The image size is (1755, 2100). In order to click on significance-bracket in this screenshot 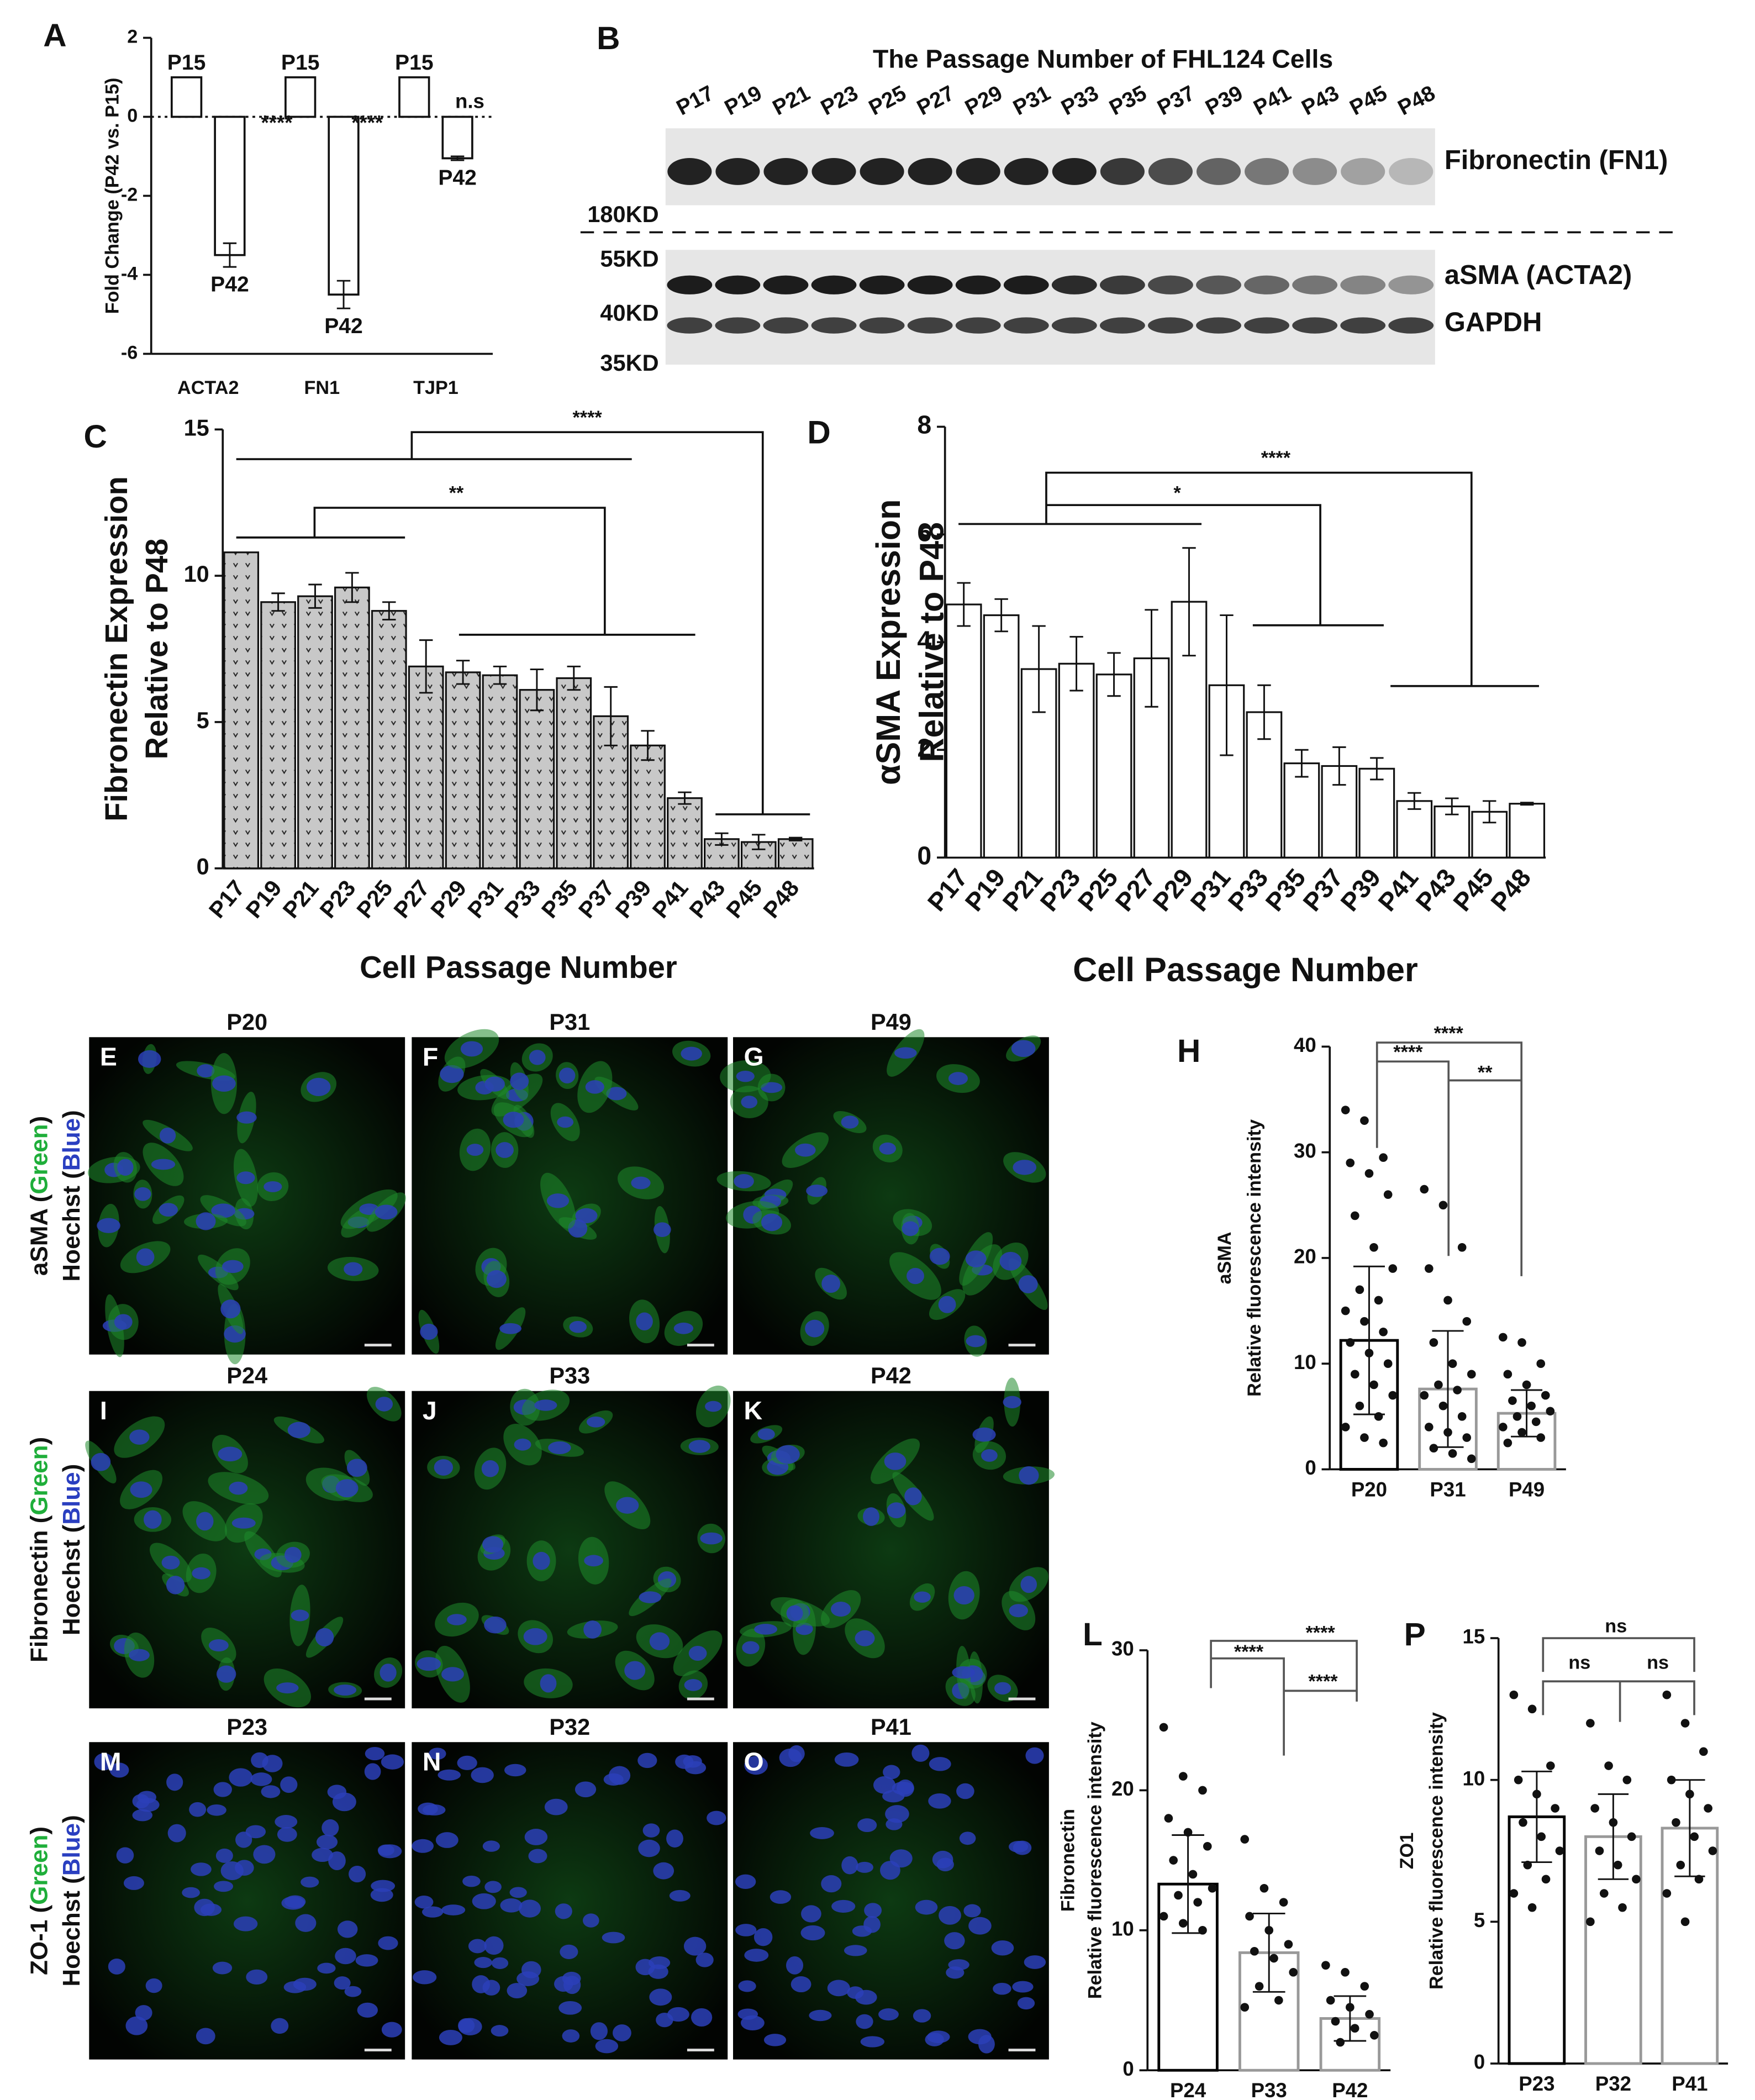, I will do `click(1449, 1159)`.